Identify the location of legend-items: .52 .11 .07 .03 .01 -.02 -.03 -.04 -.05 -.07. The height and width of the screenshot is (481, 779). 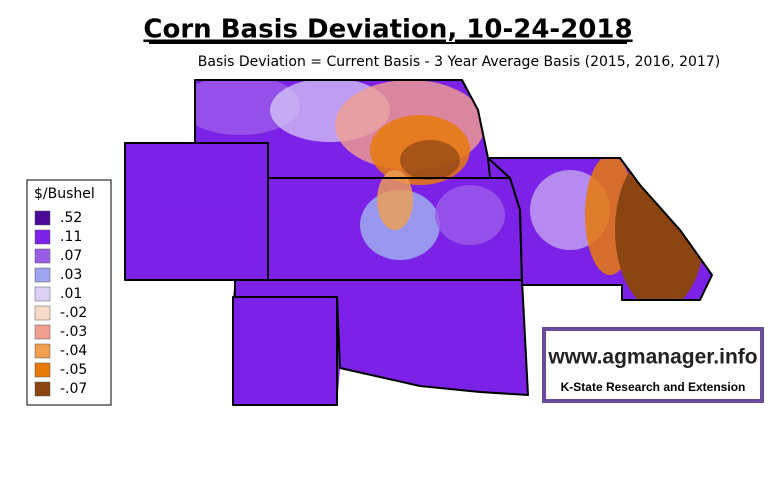
(60, 303).